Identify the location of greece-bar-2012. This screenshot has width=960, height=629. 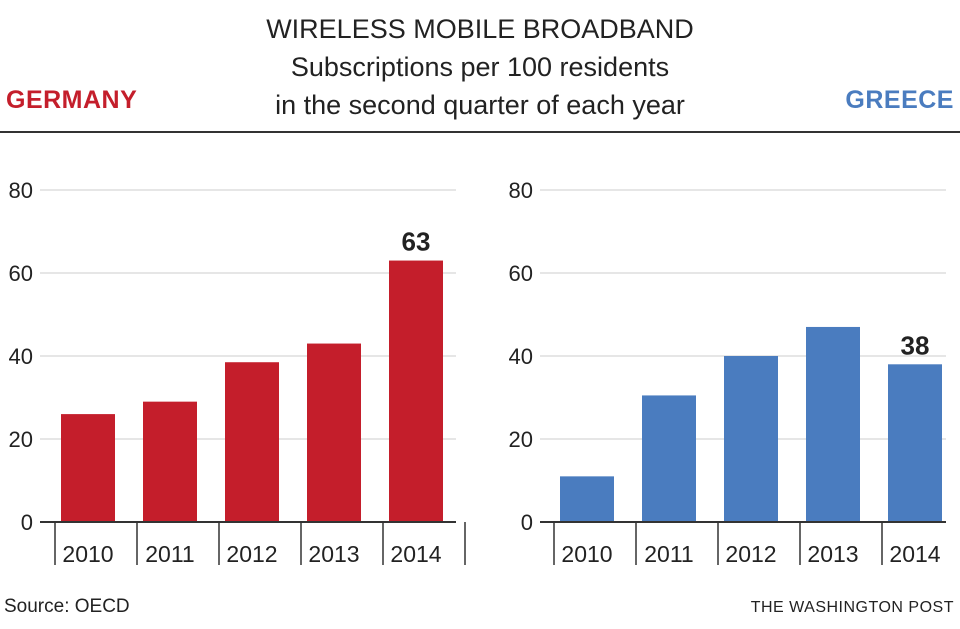
(751, 439).